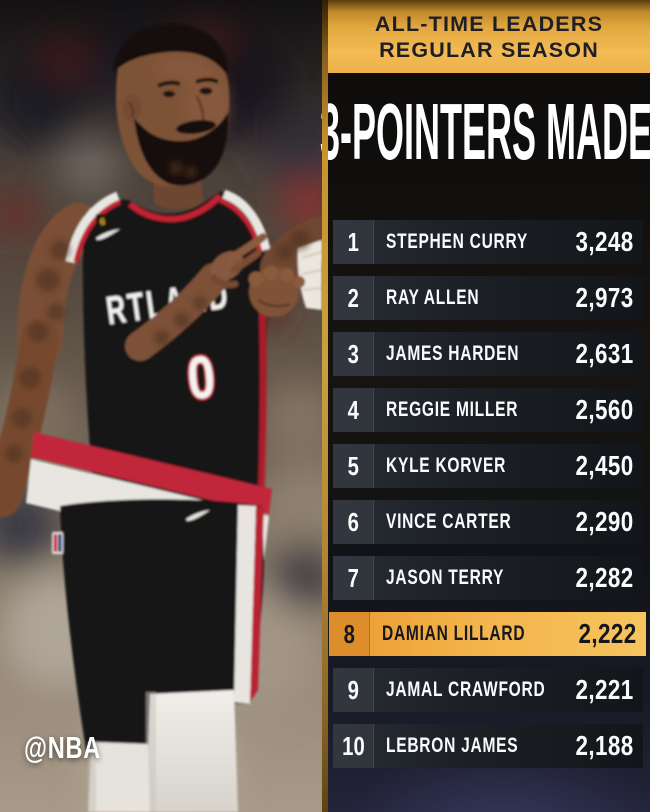 This screenshot has height=812, width=650. I want to click on leader-value: 2,450, so click(604, 465).